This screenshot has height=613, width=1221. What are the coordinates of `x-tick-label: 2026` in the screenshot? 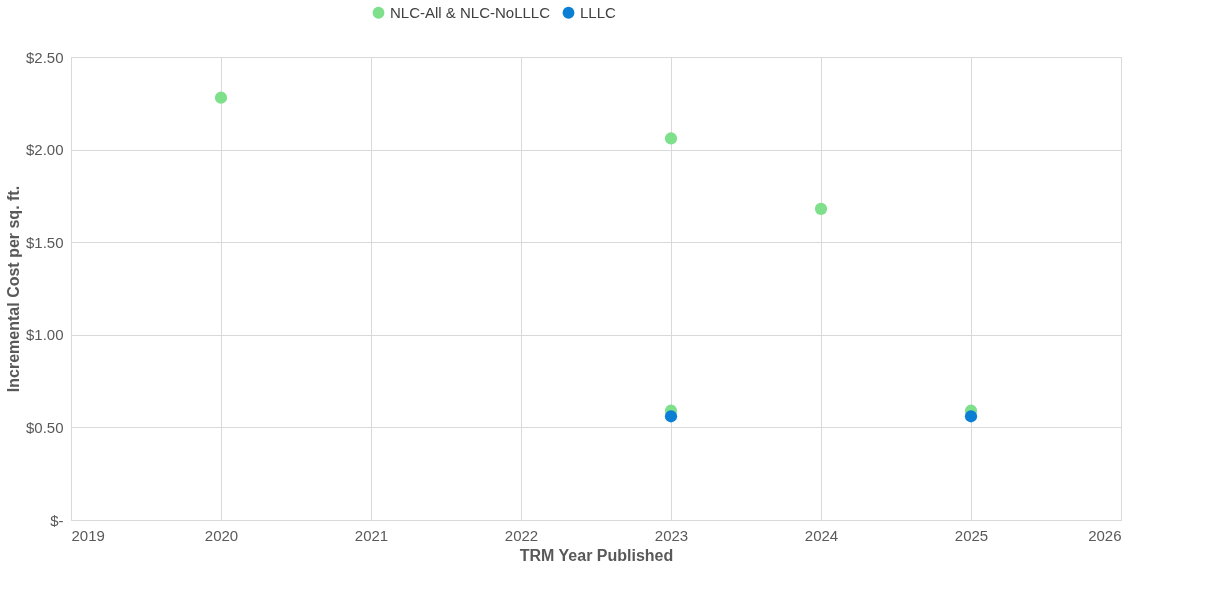 It's located at (1105, 535).